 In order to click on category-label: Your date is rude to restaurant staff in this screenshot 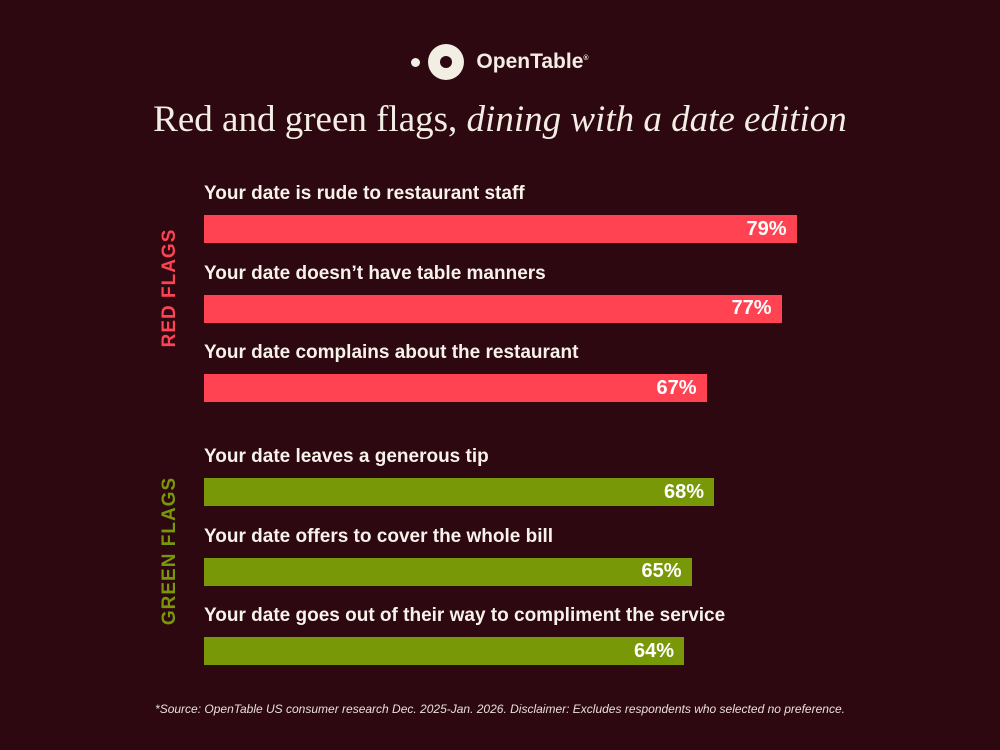, I will do `click(364, 193)`.